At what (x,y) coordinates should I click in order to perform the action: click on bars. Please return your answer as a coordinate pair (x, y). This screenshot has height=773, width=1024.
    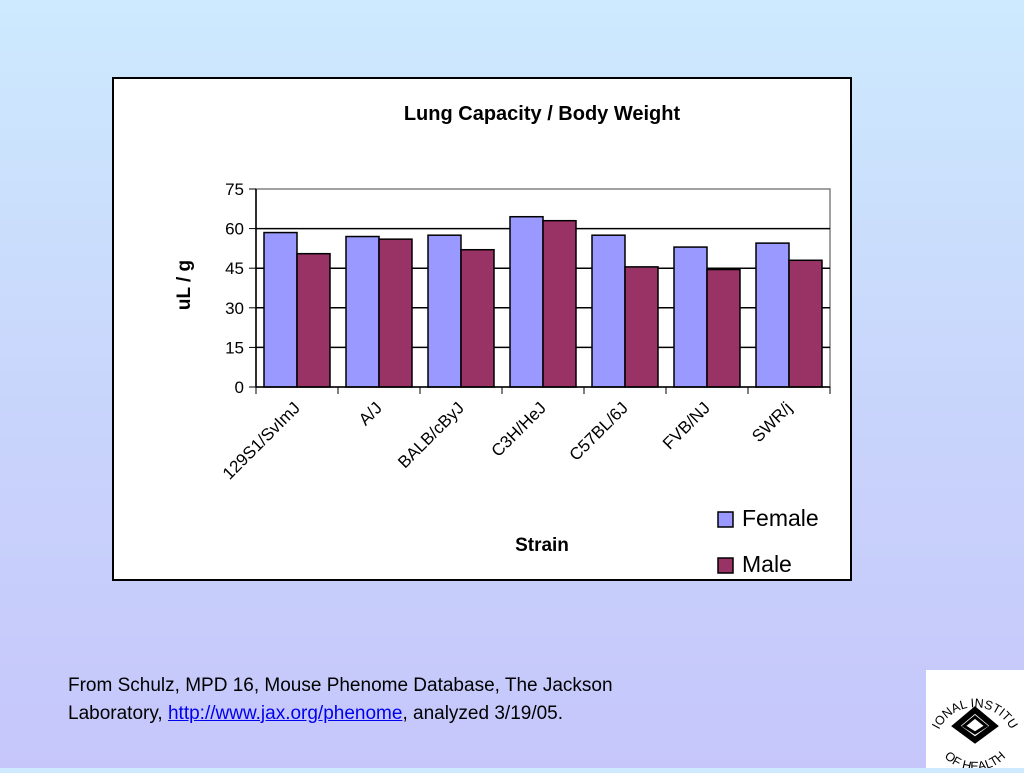
    Looking at the image, I should click on (543, 301).